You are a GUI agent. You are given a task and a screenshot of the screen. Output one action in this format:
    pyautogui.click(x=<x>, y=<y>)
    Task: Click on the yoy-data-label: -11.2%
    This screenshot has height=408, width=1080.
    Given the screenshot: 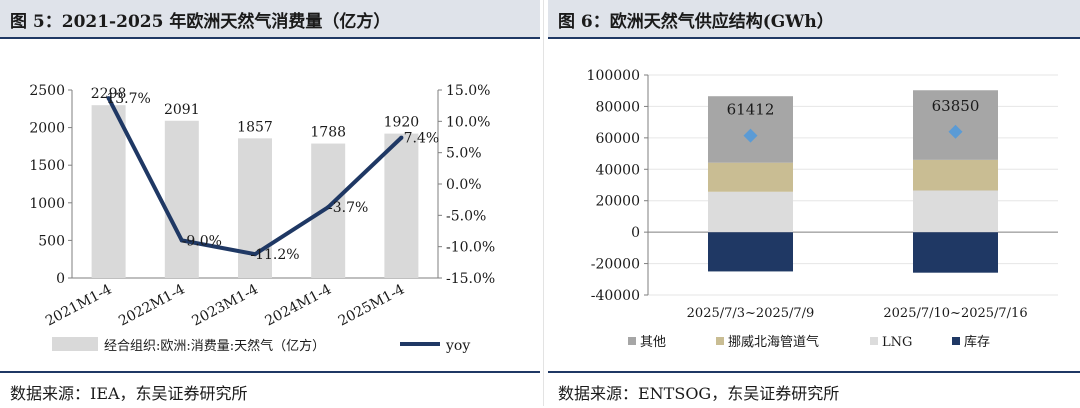 What is the action you would take?
    pyautogui.click(x=274, y=255)
    